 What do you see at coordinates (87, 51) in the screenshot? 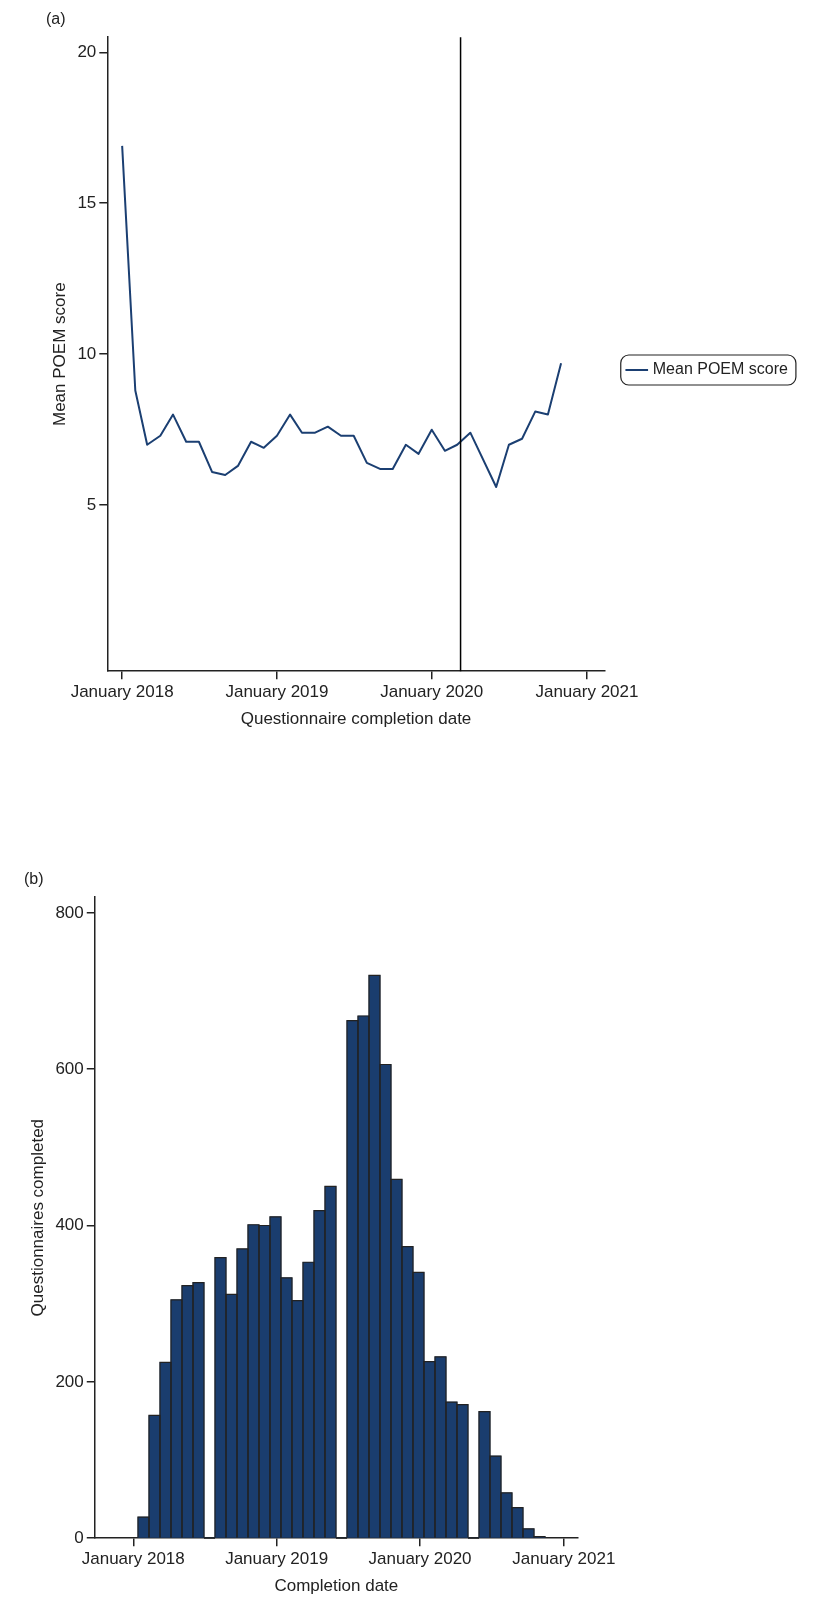
I see `y-tick-label: 20` at bounding box center [87, 51].